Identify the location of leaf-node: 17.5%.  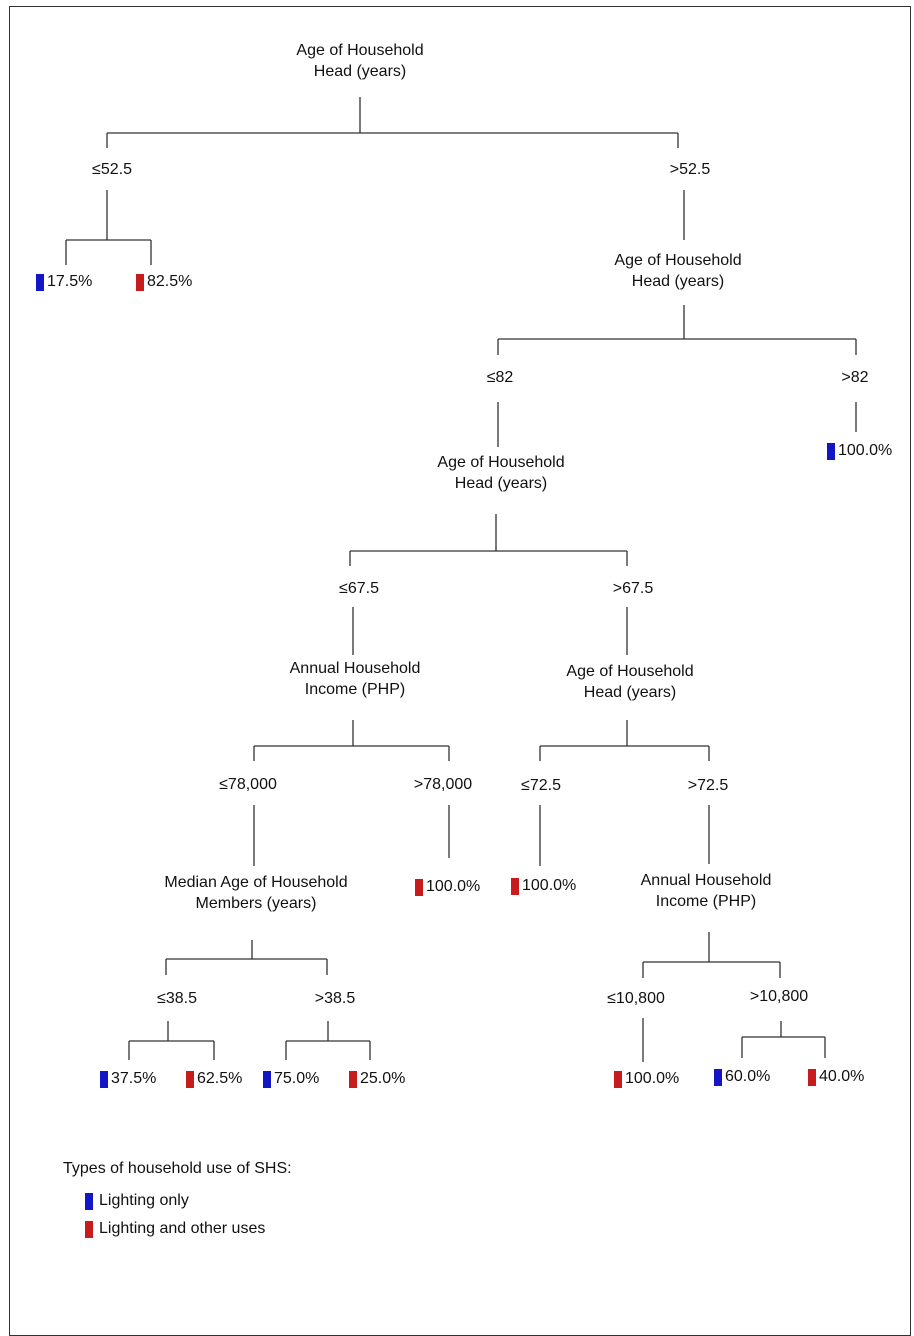
(64, 282).